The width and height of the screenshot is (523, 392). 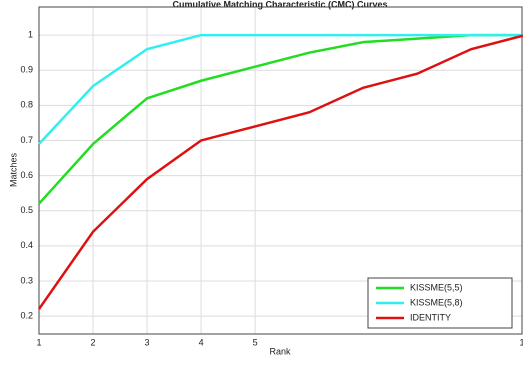 I want to click on y-tick-label: 0.4, so click(x=26, y=245).